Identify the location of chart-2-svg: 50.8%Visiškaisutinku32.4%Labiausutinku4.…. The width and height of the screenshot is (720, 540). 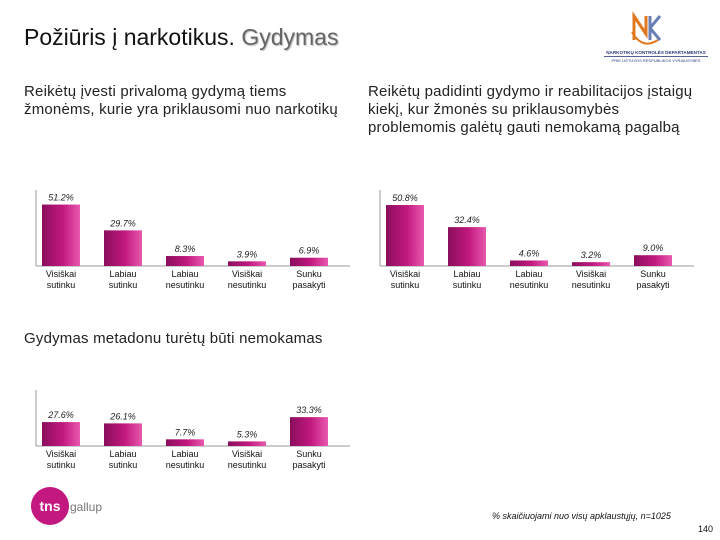
(536, 240).